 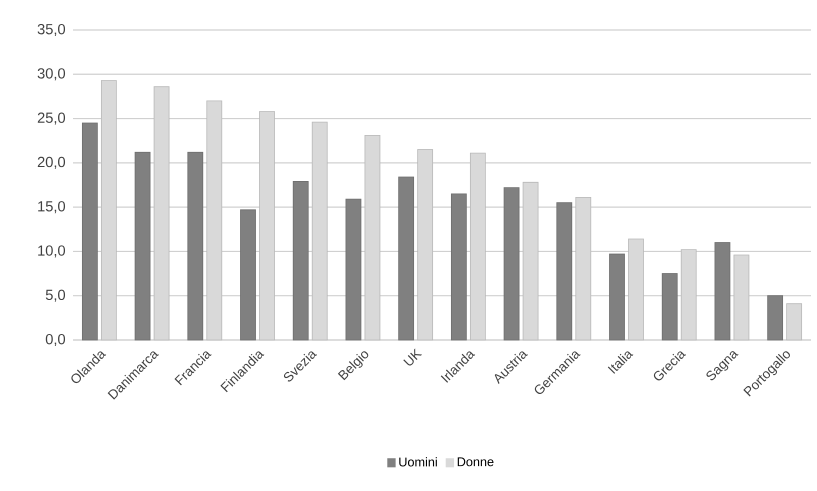 I want to click on y-tick-label: 30,0, so click(x=52, y=74).